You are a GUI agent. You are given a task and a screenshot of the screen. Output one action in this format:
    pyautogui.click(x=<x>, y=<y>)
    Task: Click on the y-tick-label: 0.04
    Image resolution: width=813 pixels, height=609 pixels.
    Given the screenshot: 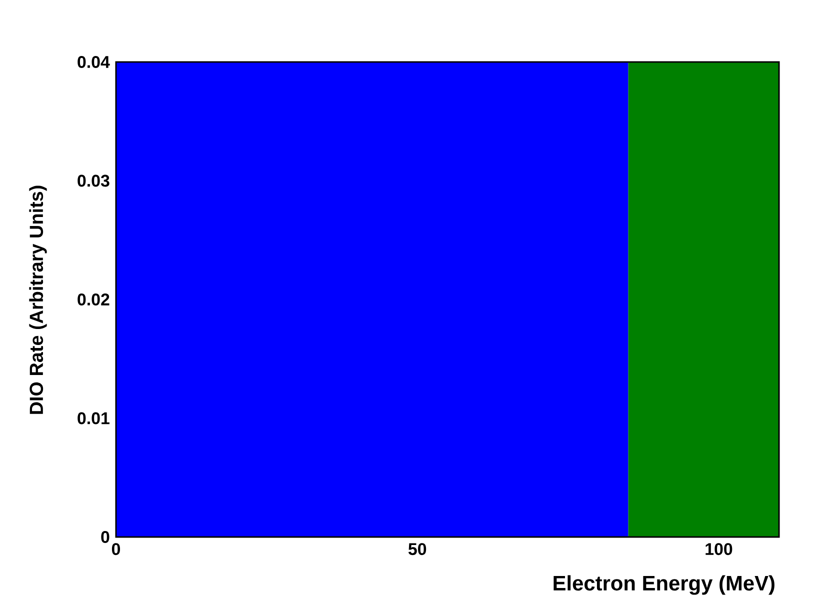 What is the action you would take?
    pyautogui.click(x=94, y=62)
    